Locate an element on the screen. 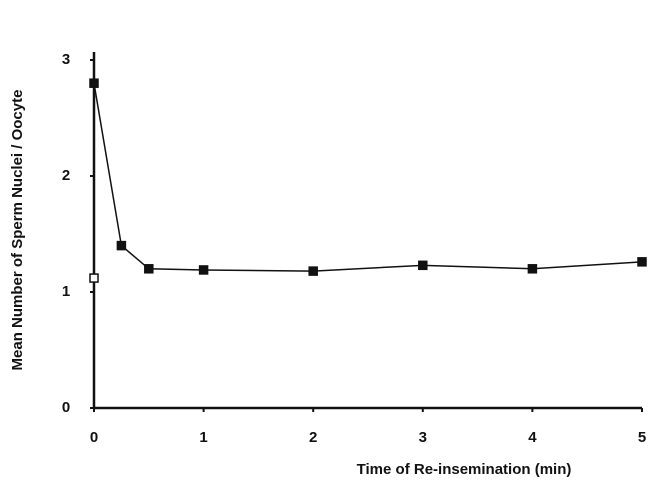 This screenshot has width=649, height=487. x-axis-label: Time of Re-insemination (min) is located at coordinates (464, 469).